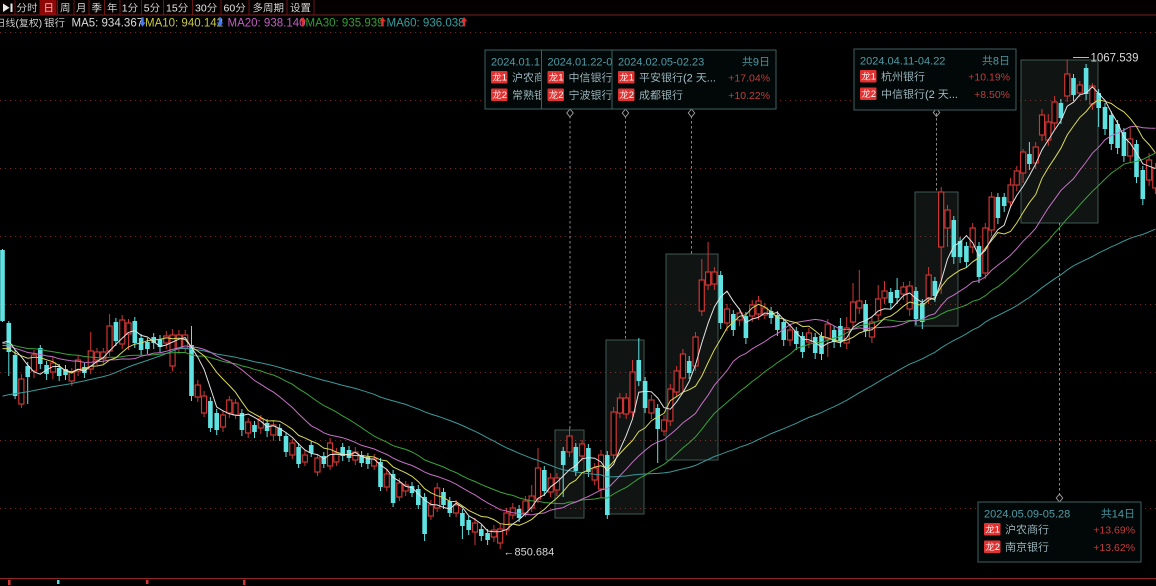 This screenshot has width=1156, height=586. Describe the element at coordinates (749, 79) in the screenshot. I see `svg-text: +17.04%` at that location.